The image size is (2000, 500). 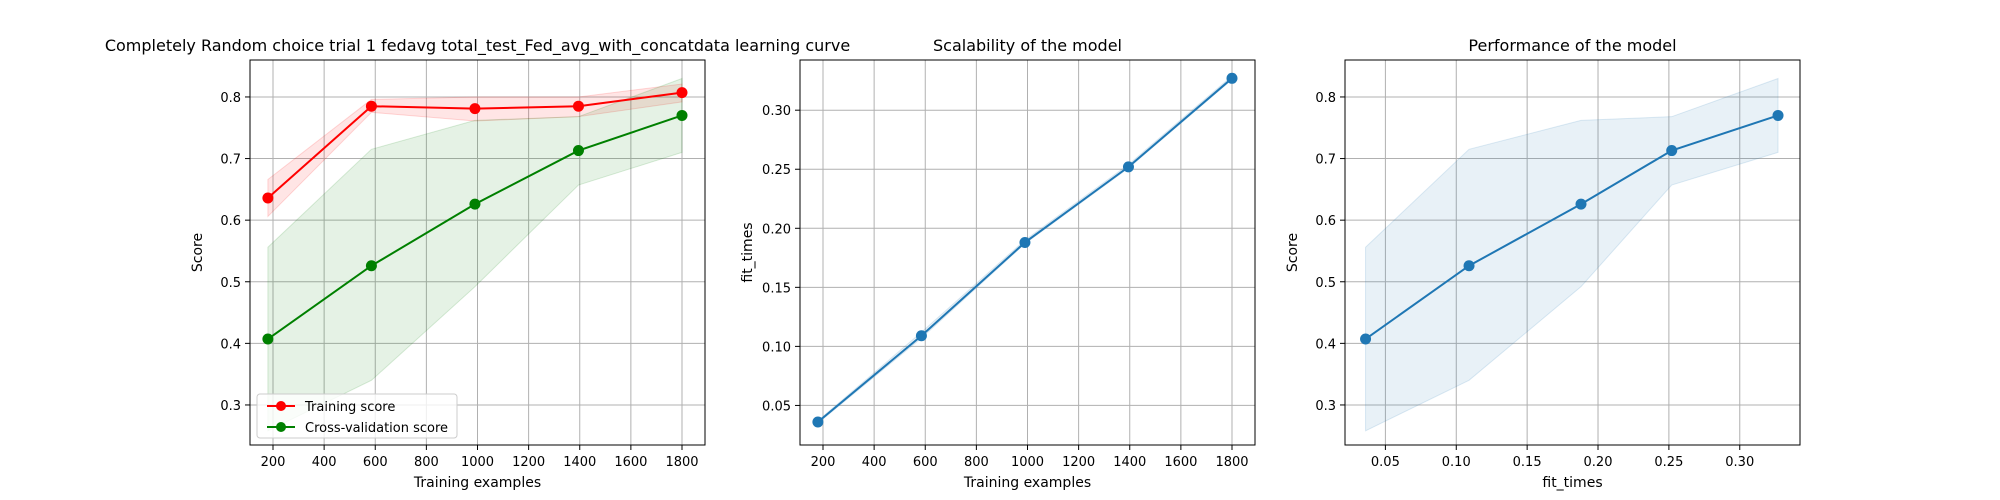 What do you see at coordinates (776, 406) in the screenshot?
I see `y-tick-label: 0.05` at bounding box center [776, 406].